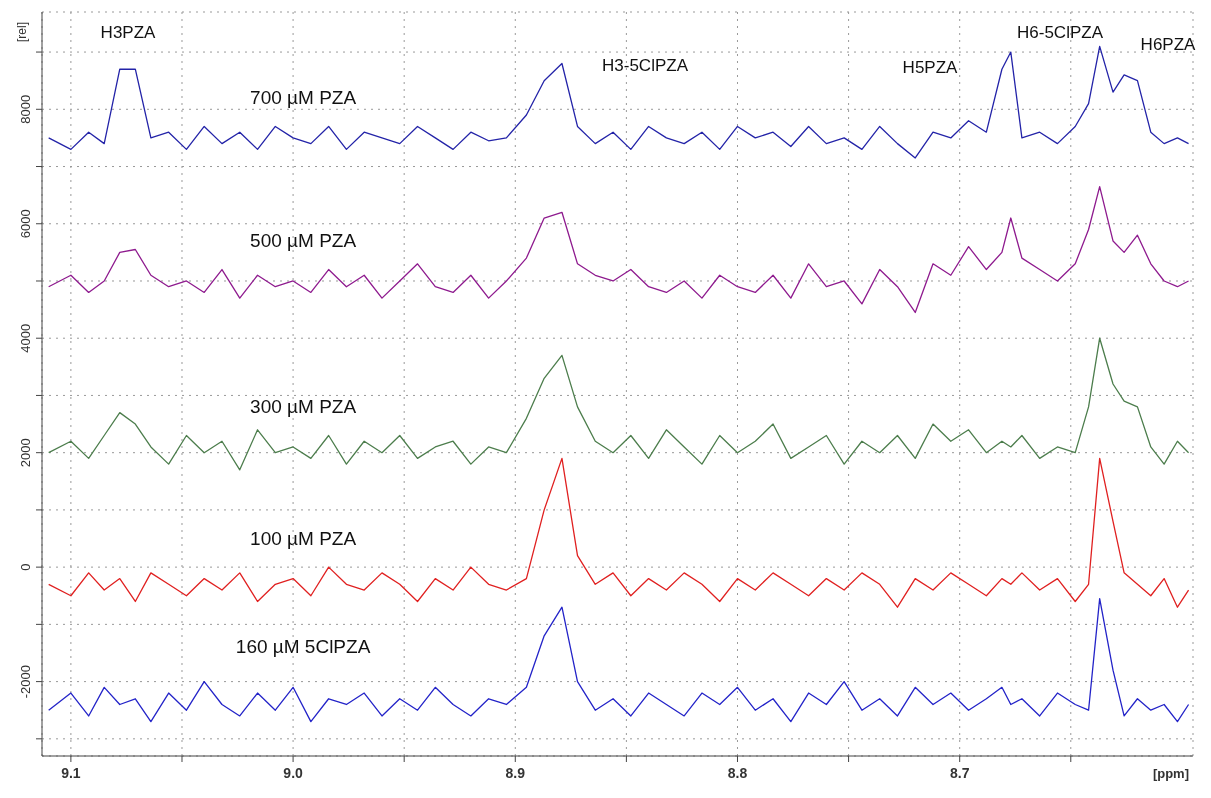 Image resolution: width=1211 pixels, height=798 pixels. I want to click on x-tick-label: 8.8, so click(737, 773).